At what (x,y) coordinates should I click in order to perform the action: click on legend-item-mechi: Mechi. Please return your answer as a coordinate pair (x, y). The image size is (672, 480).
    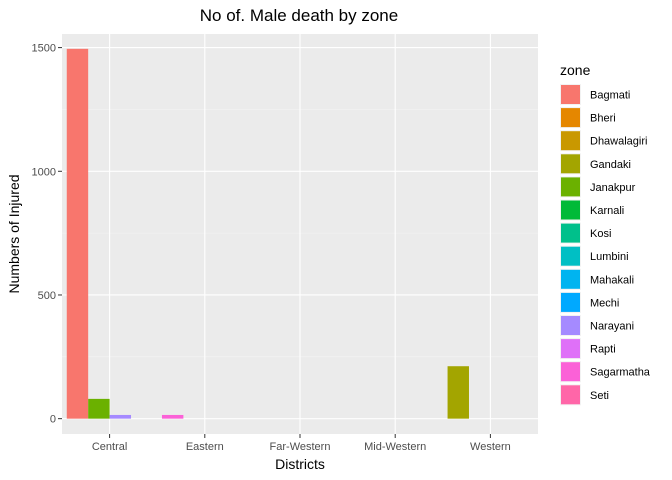
    Looking at the image, I should click on (589, 302).